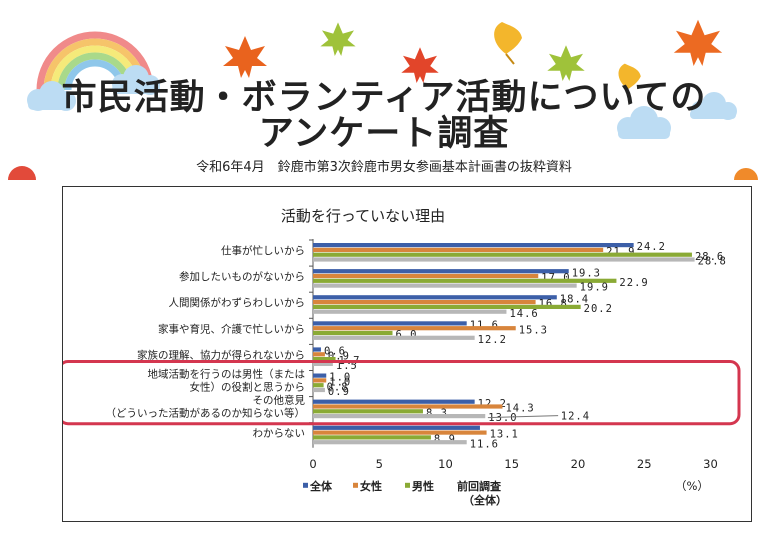  I want to click on legend-label: （全体）, so click(485, 500).